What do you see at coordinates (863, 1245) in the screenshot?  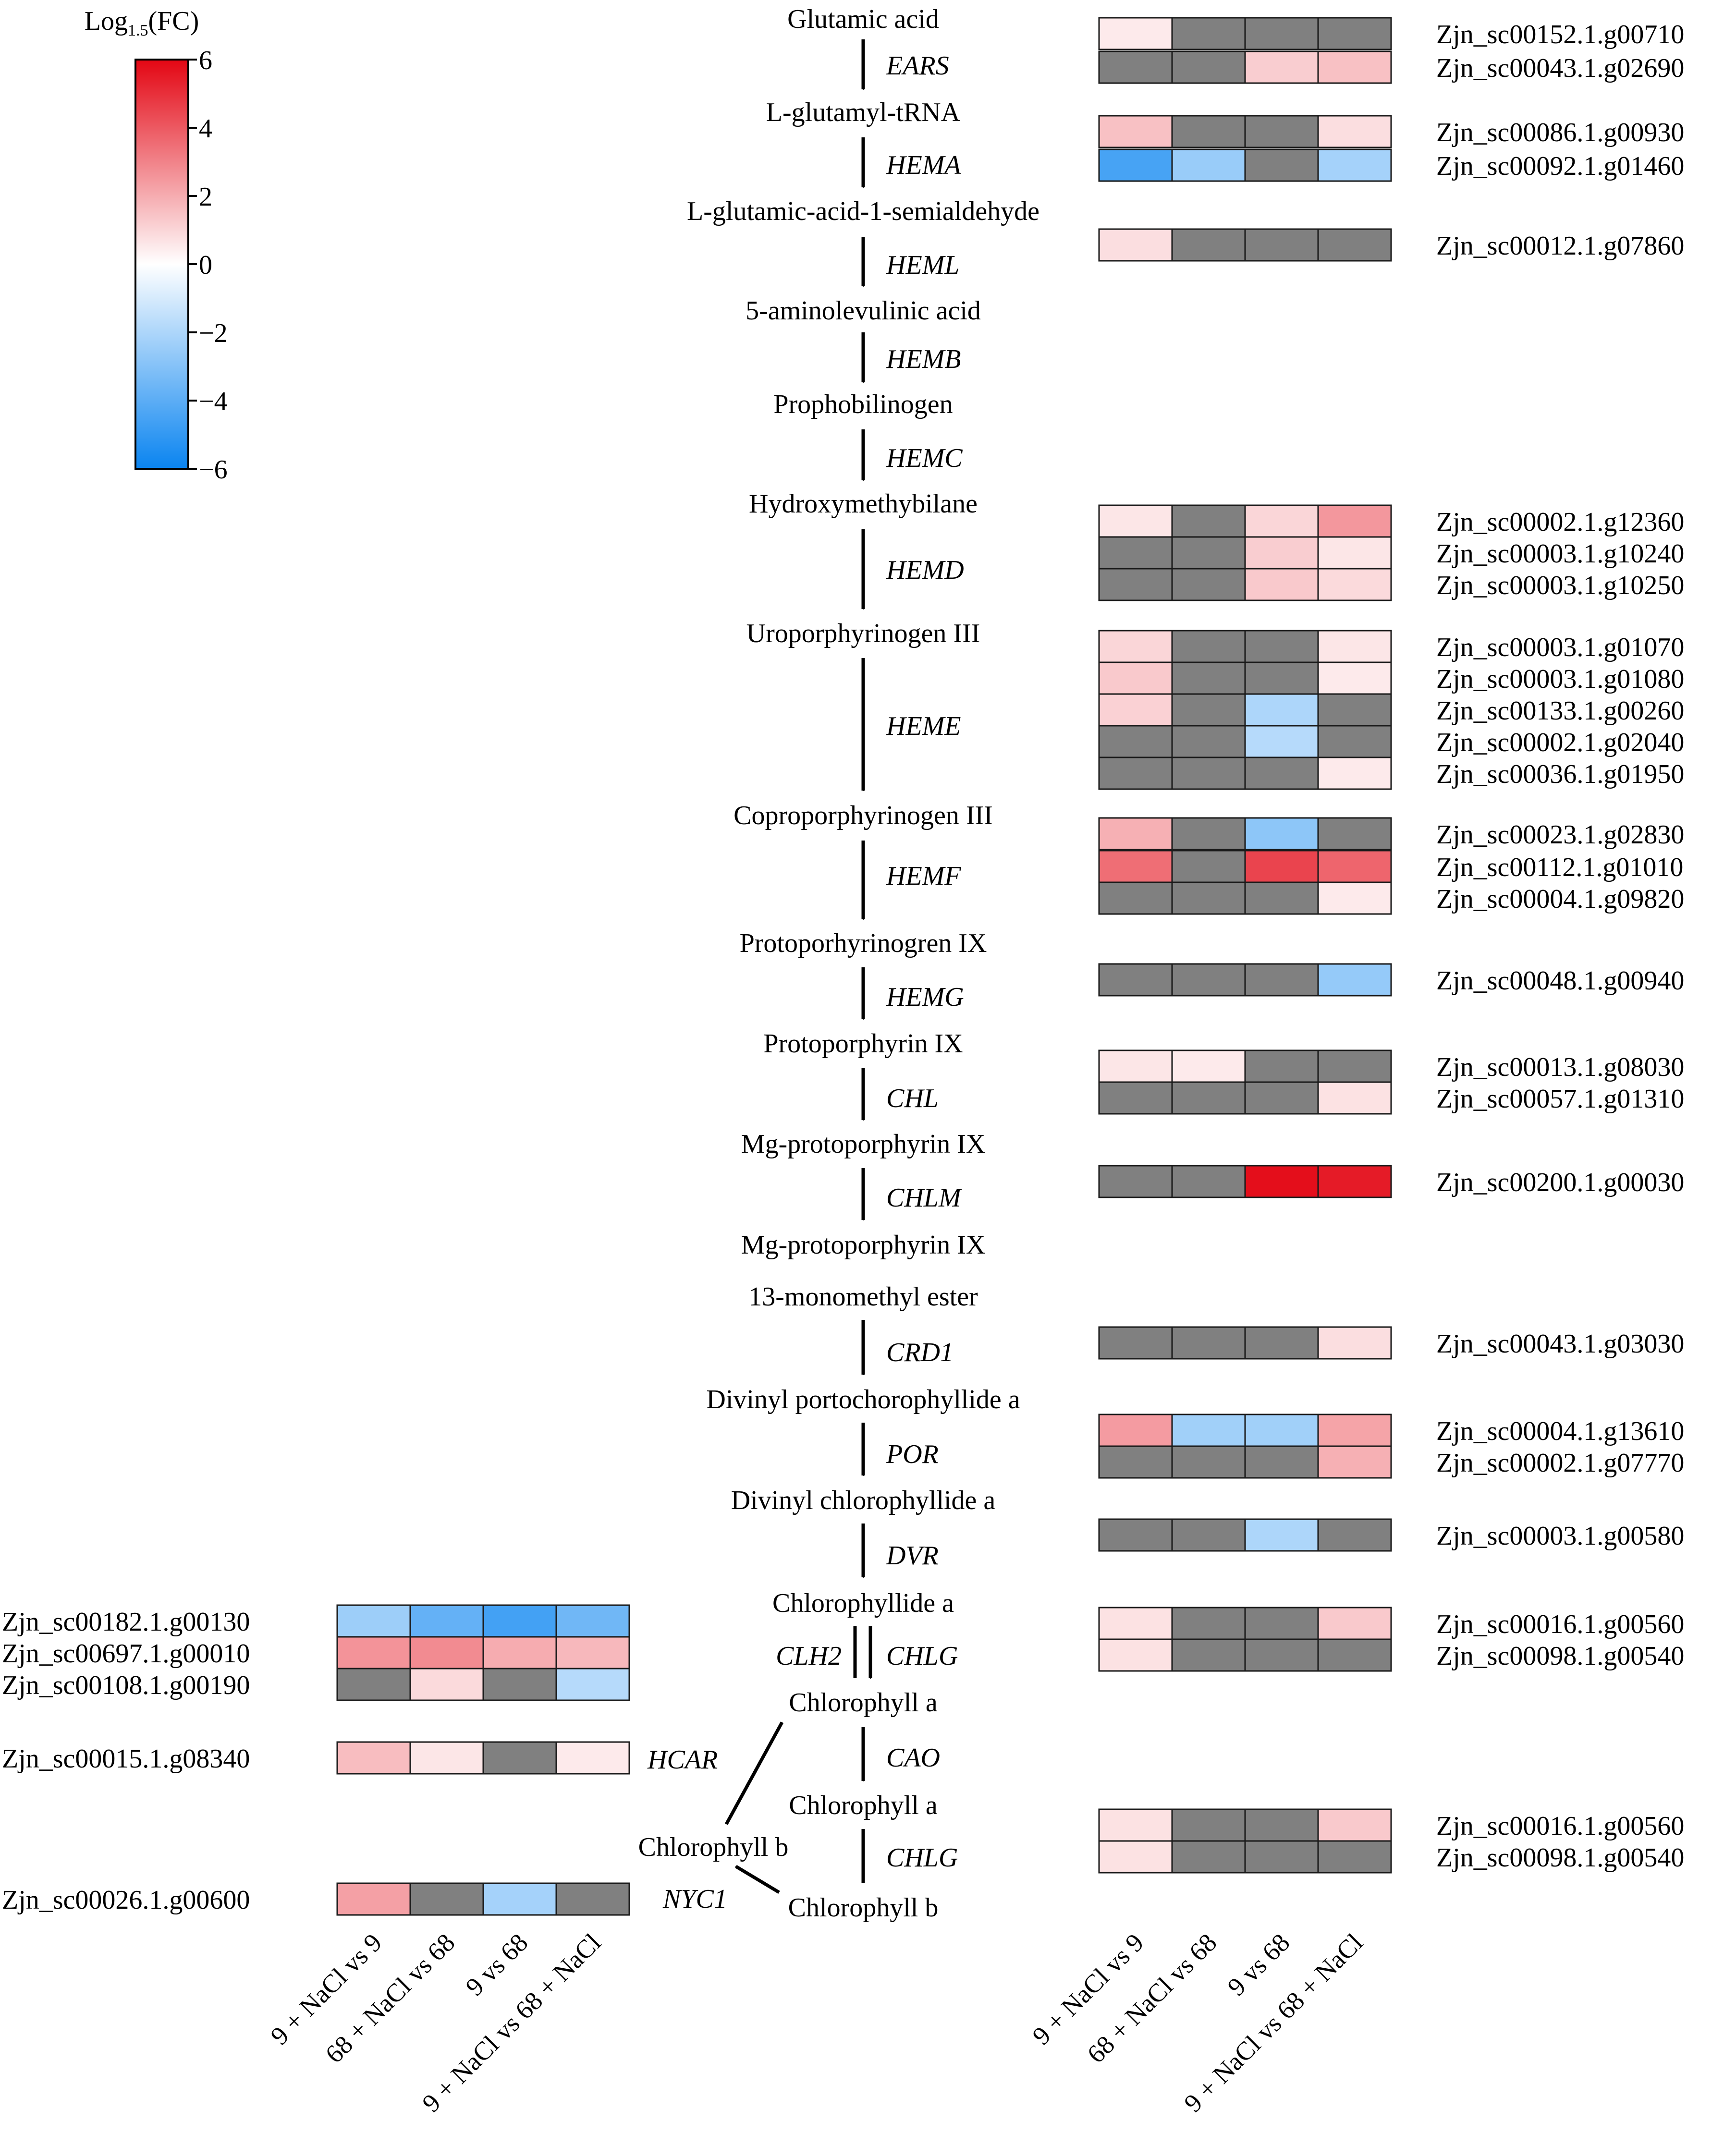 I see `metabolite-mg-protoporphyrin-ix-2: Mg-protoporphyrin IX` at bounding box center [863, 1245].